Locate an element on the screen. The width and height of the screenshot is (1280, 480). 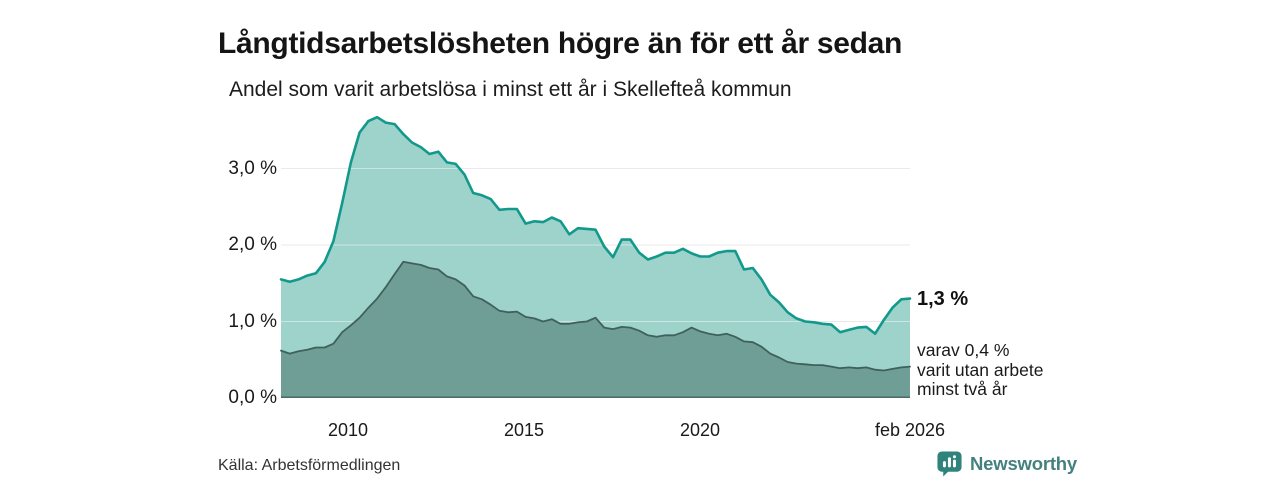
logo-exclamation-dot is located at coordinates (954, 457).